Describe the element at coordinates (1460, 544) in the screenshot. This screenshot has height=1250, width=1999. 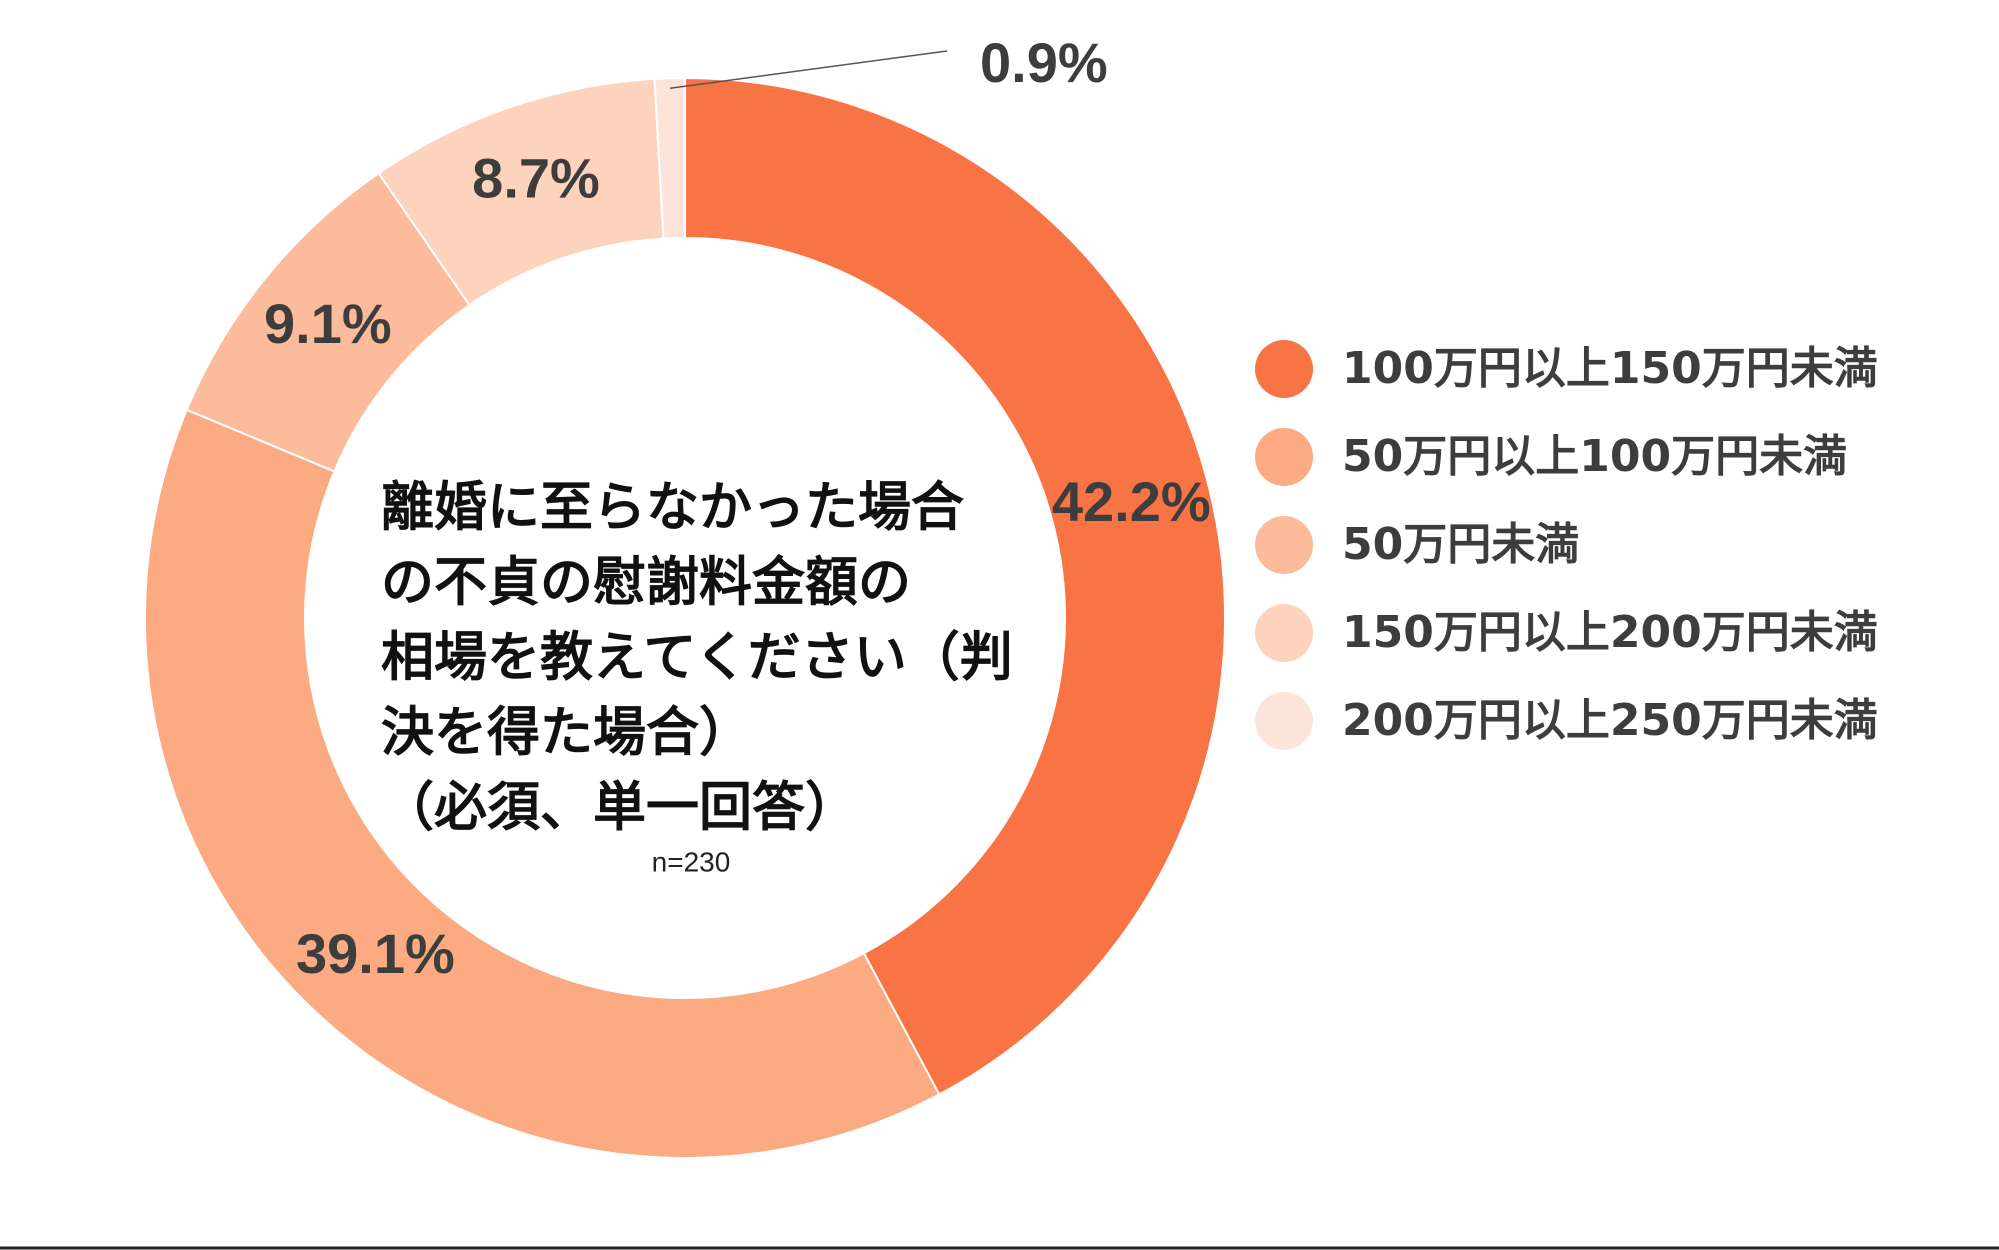
I see `legend-label: 50万円未満` at that location.